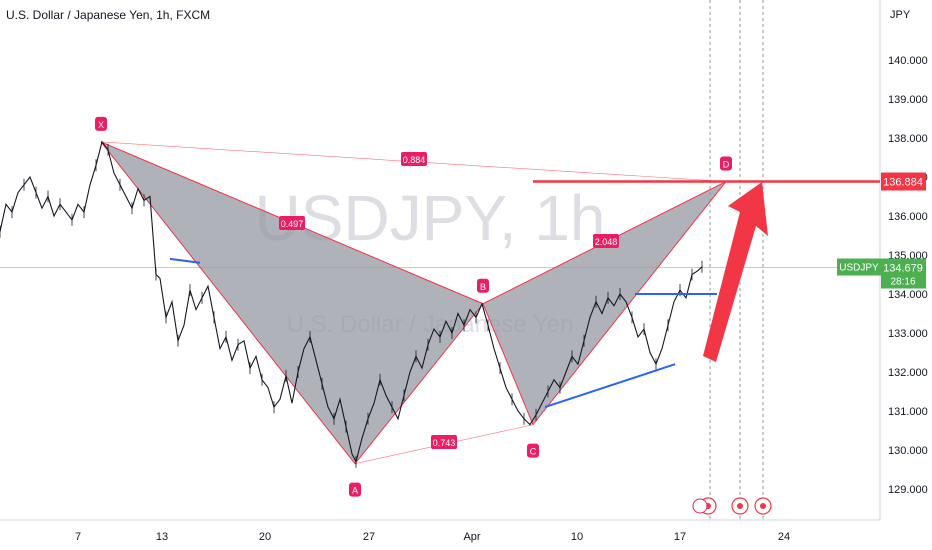  I want to click on symbol-badge-bg, so click(859, 267).